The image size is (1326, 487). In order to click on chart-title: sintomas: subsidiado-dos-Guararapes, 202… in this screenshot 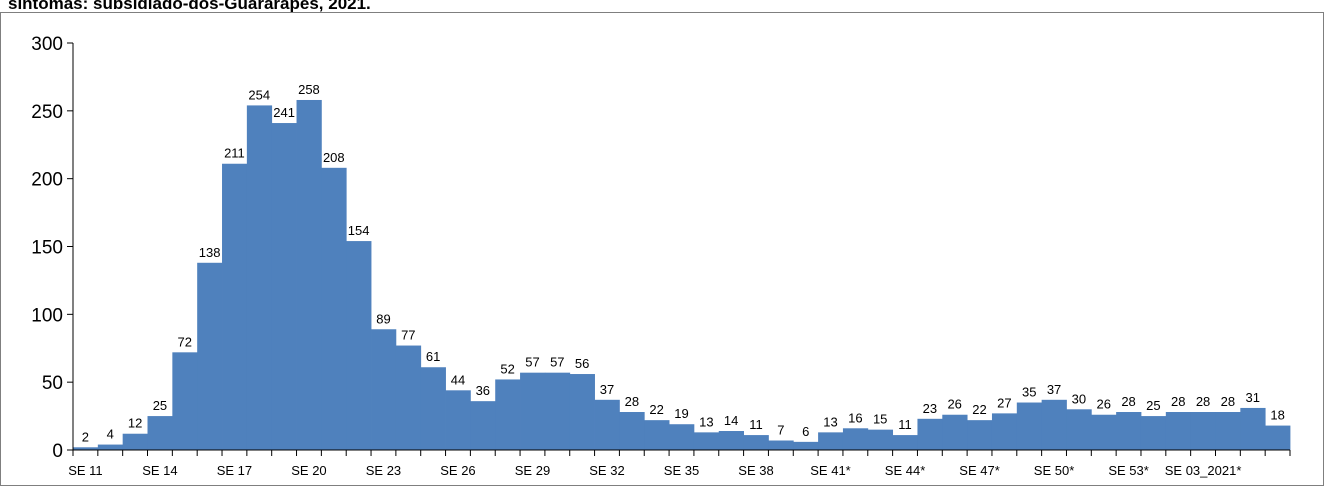, I will do `click(189, 6)`.